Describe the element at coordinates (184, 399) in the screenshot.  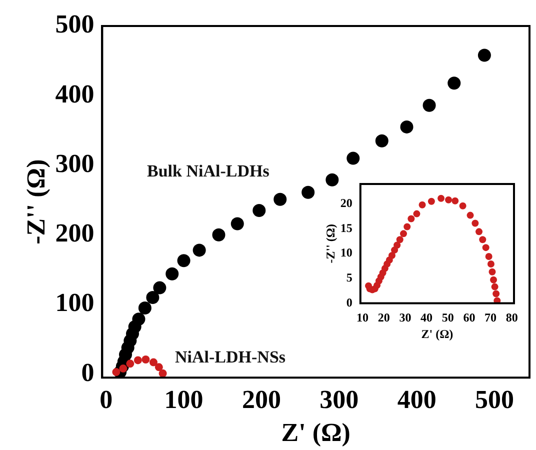
I see `x-tick-label: 100` at that location.